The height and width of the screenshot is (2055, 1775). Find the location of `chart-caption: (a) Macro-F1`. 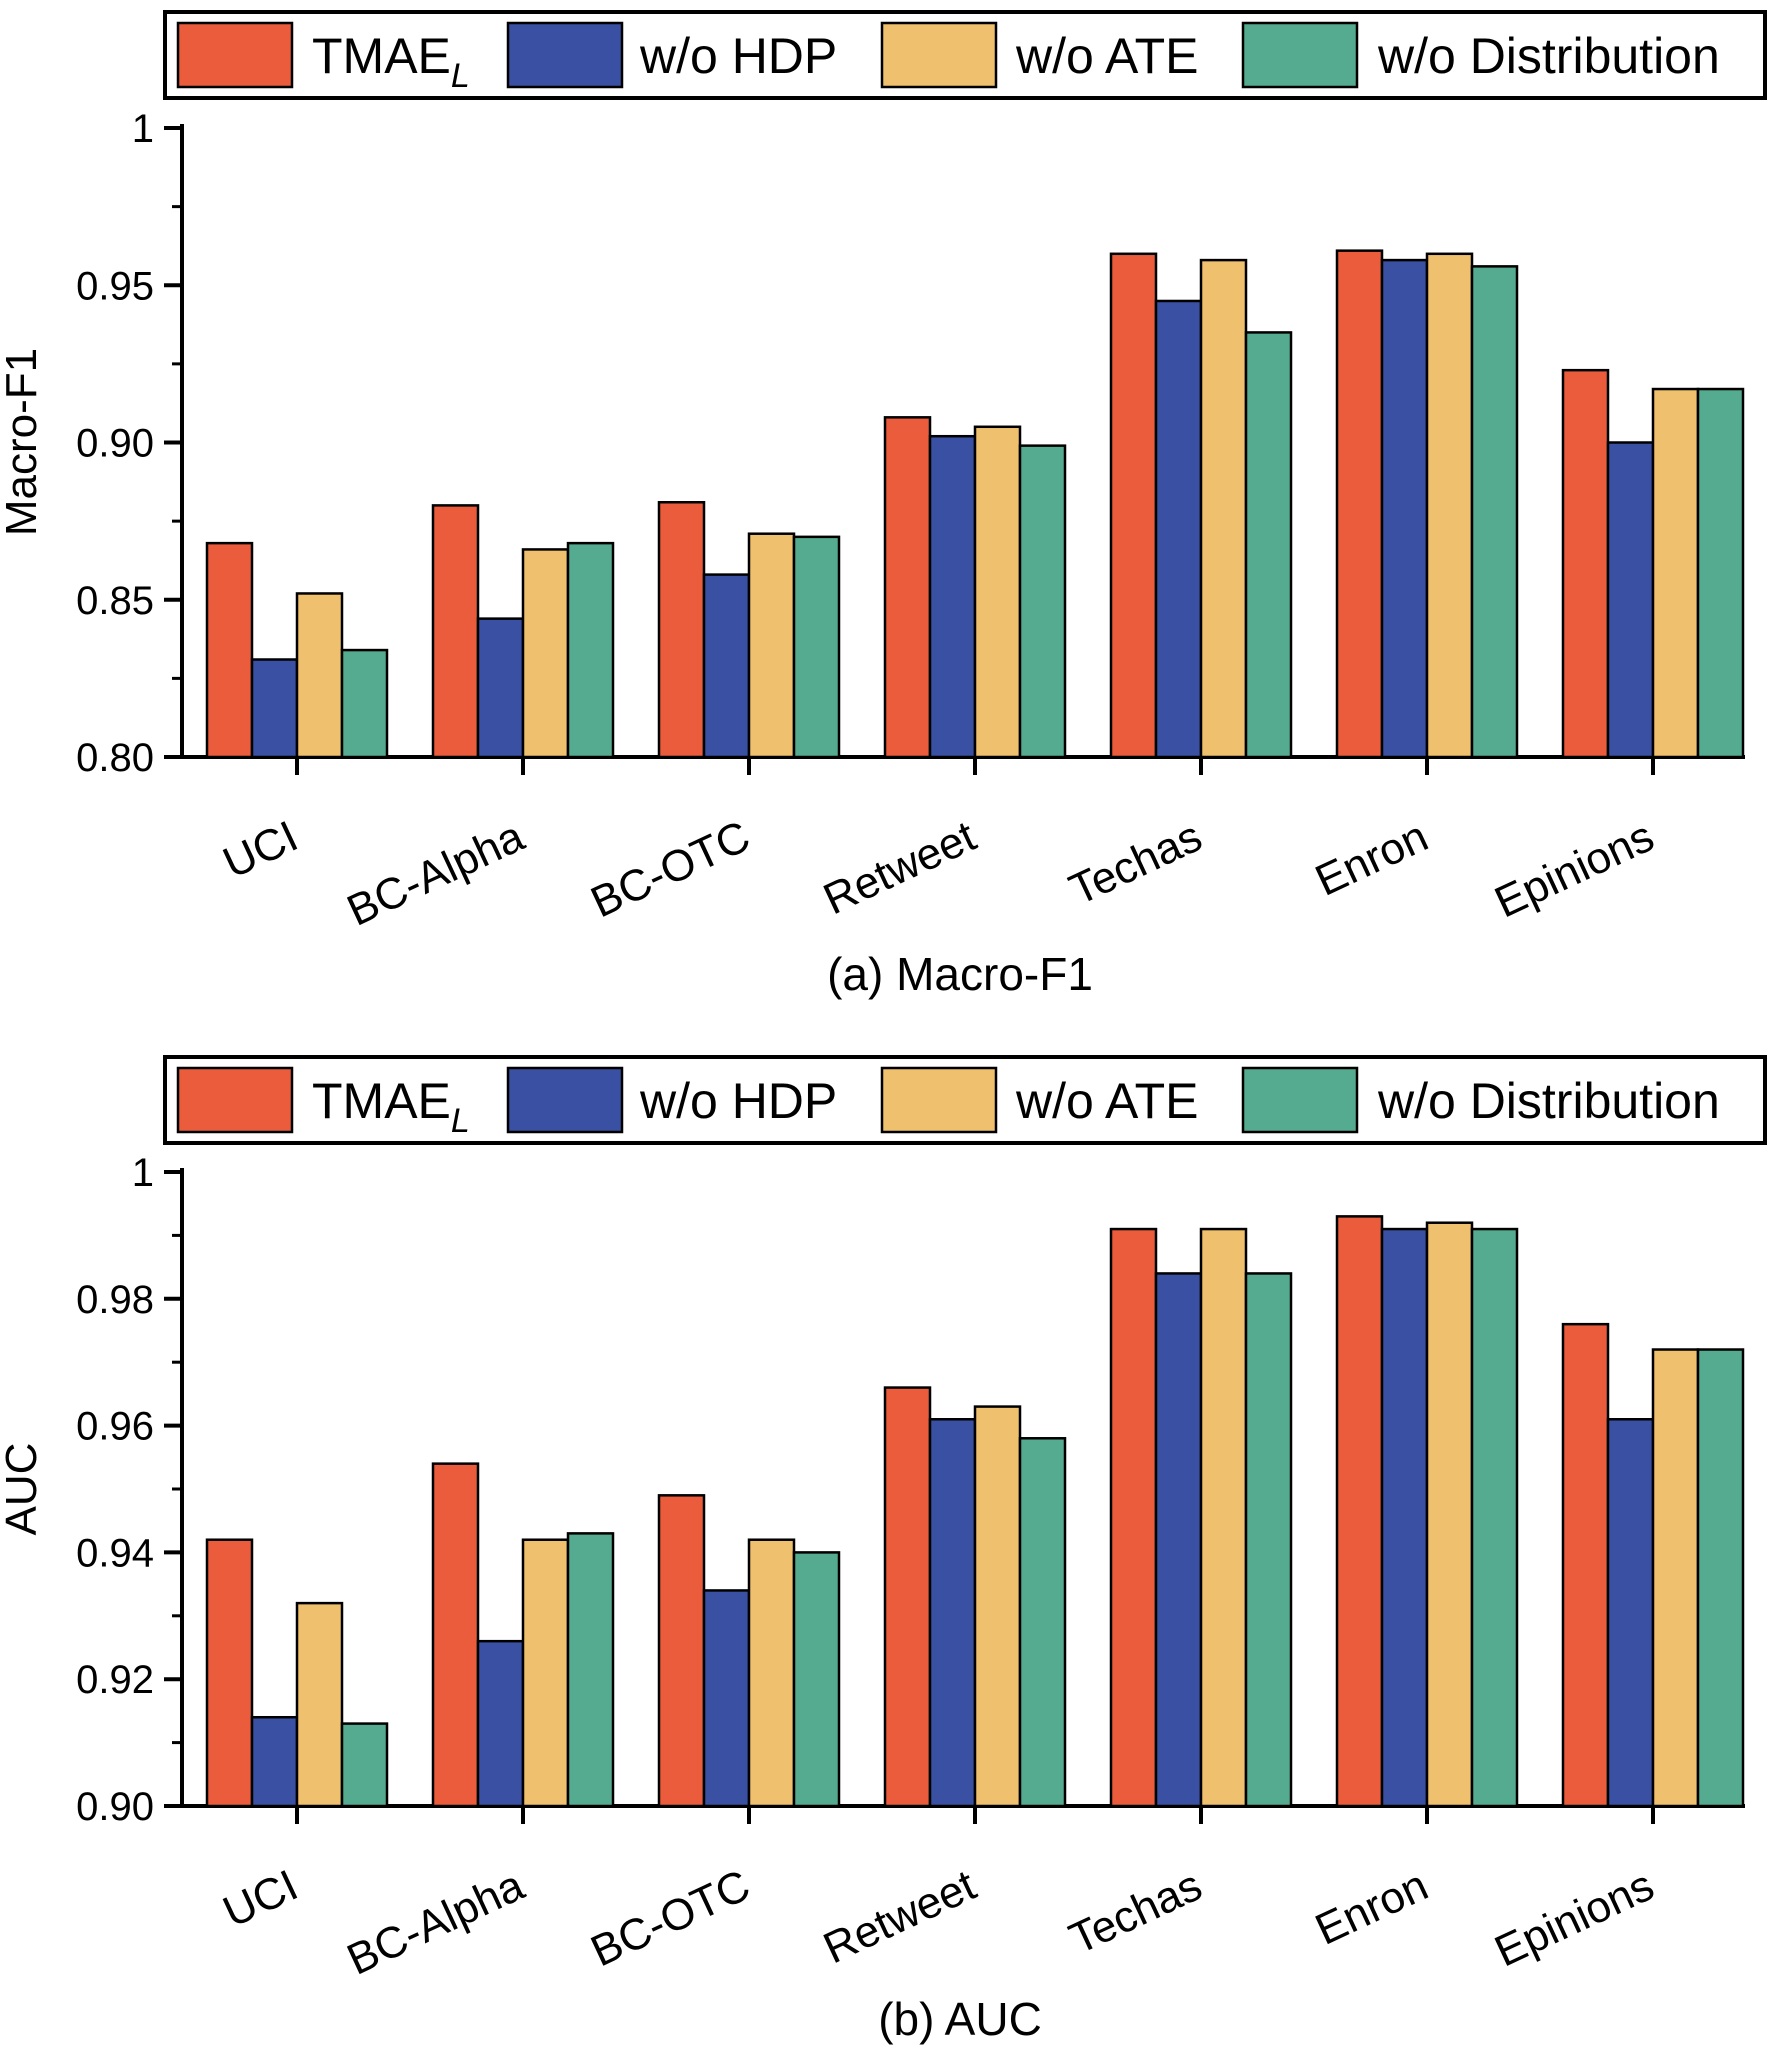

chart-caption: (a) Macro-F1 is located at coordinates (960, 974).